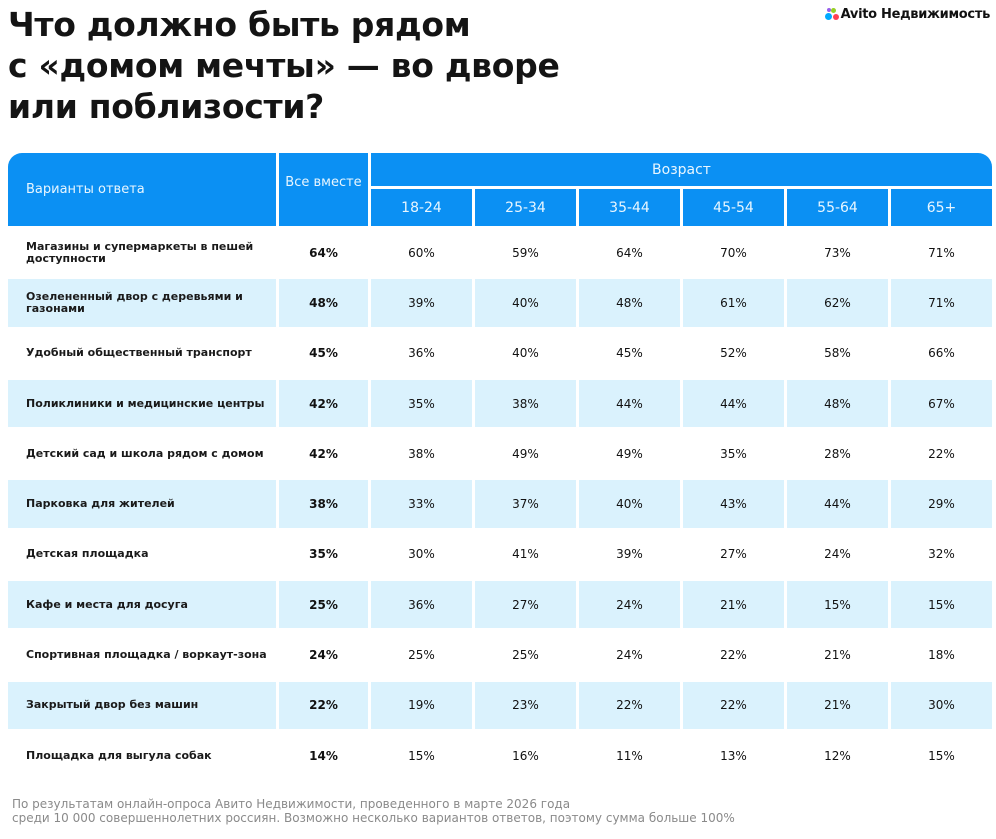 The image size is (996, 839). I want to click on header-age-group: Возраст, so click(681, 169).